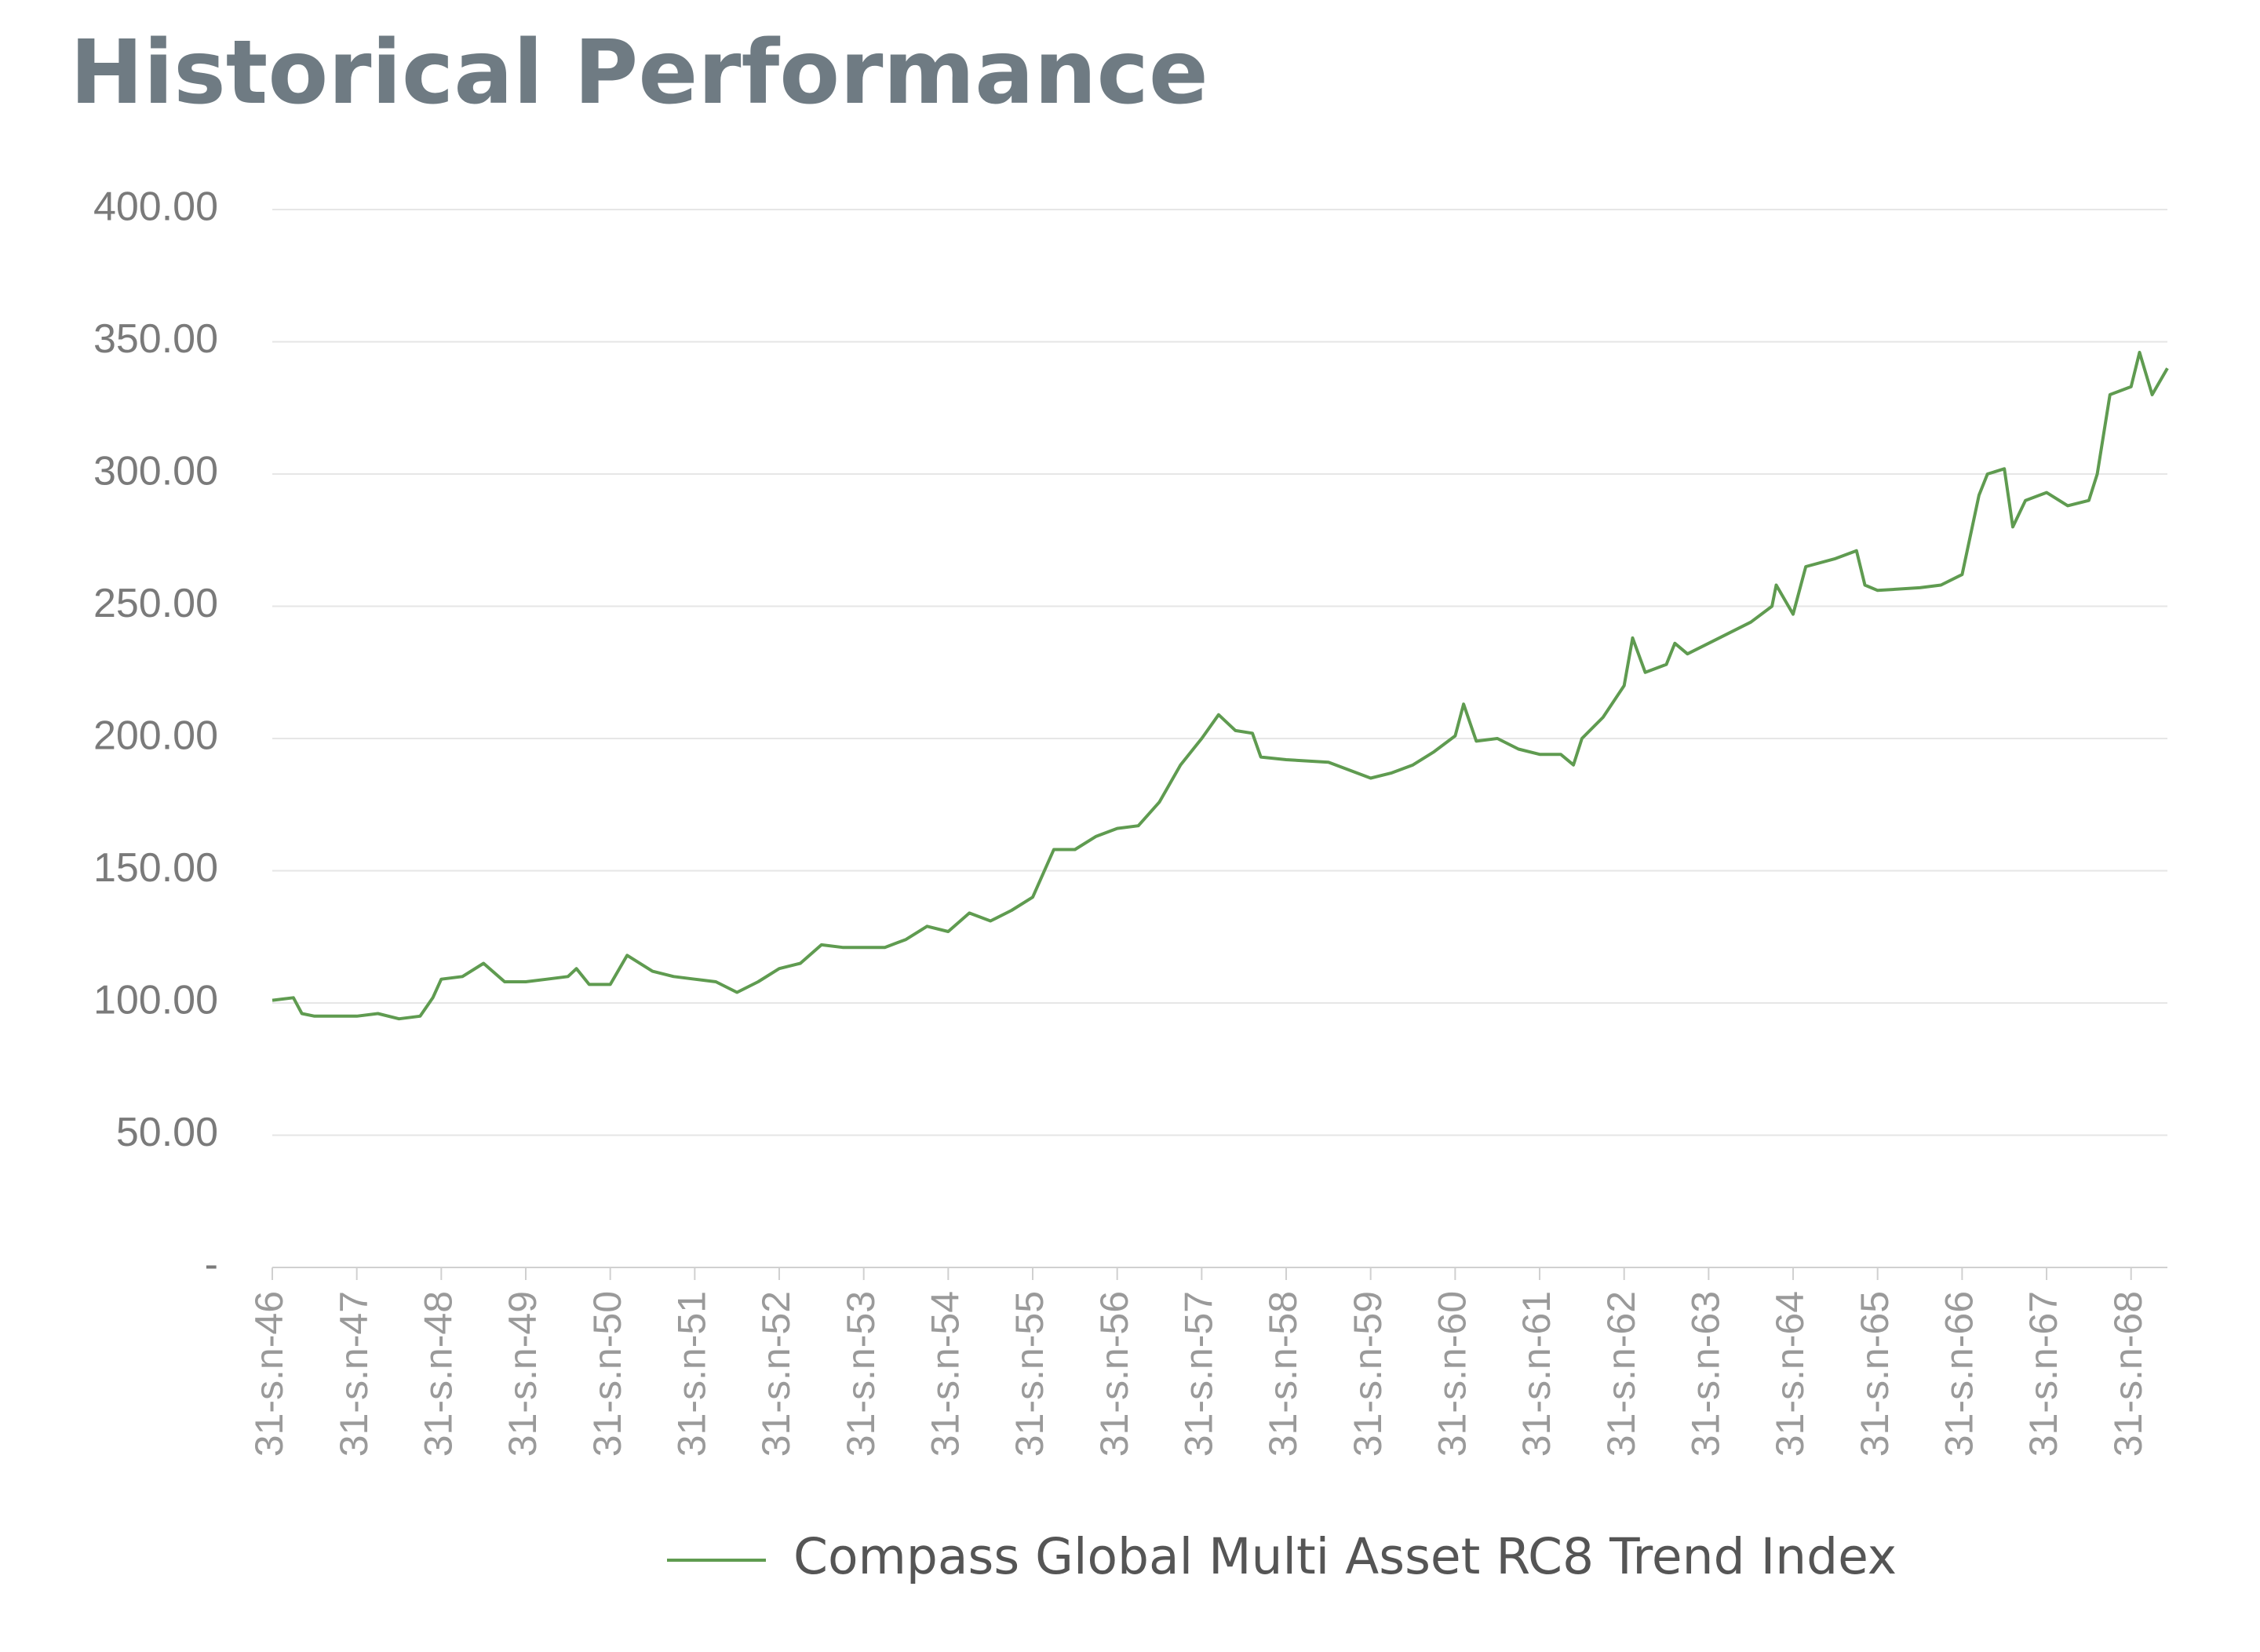 The height and width of the screenshot is (1652, 2260). What do you see at coordinates (155, 207) in the screenshot?
I see `y-tick-label: 400.00` at bounding box center [155, 207].